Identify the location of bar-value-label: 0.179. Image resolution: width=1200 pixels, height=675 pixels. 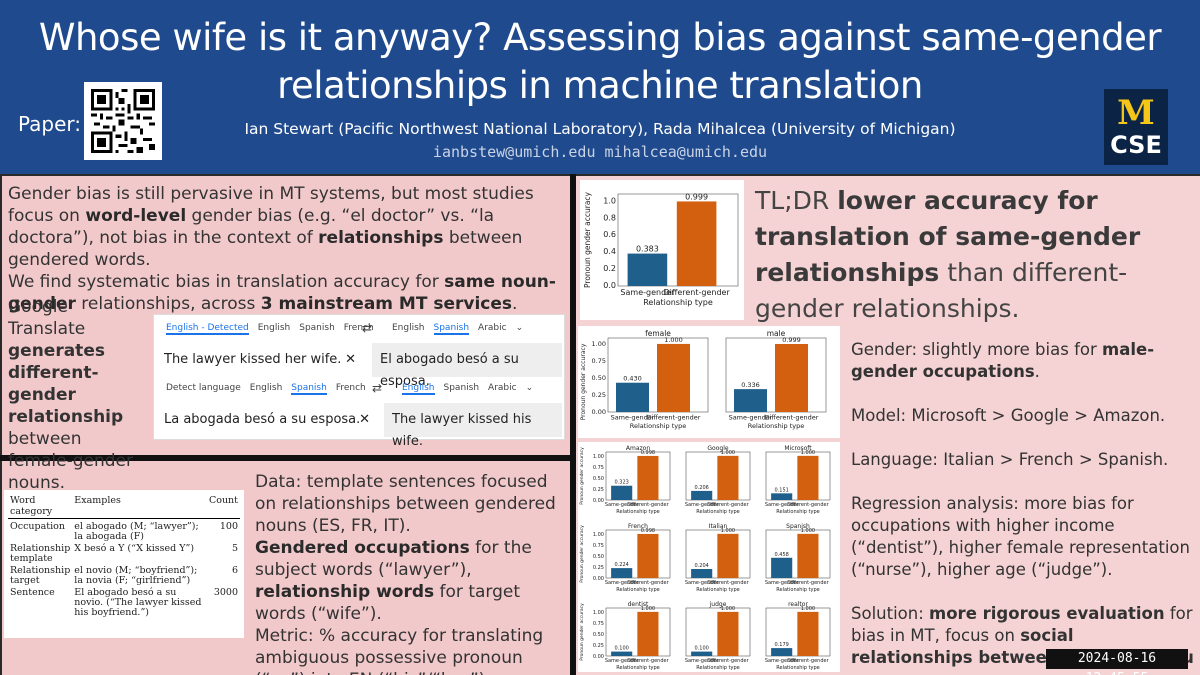
(782, 645).